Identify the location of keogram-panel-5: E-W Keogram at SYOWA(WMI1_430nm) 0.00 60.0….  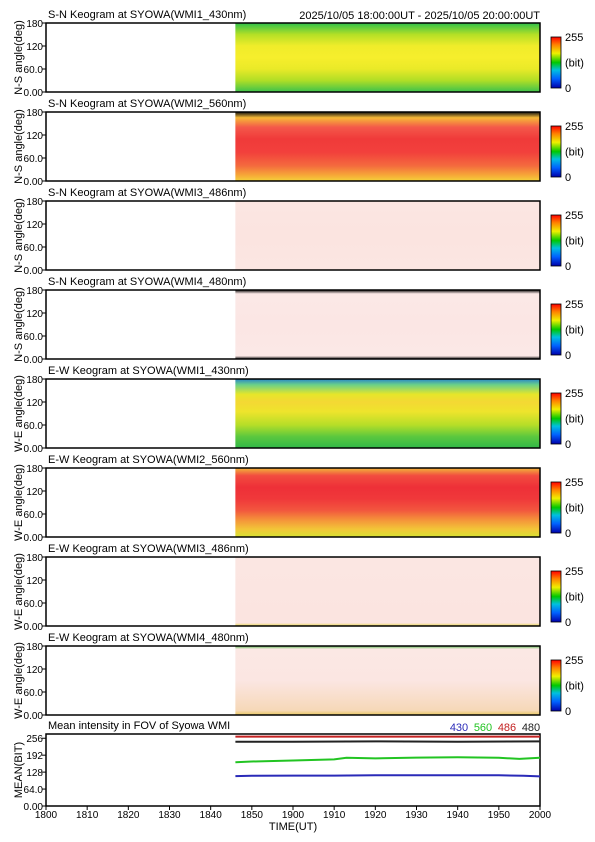
(298, 410).